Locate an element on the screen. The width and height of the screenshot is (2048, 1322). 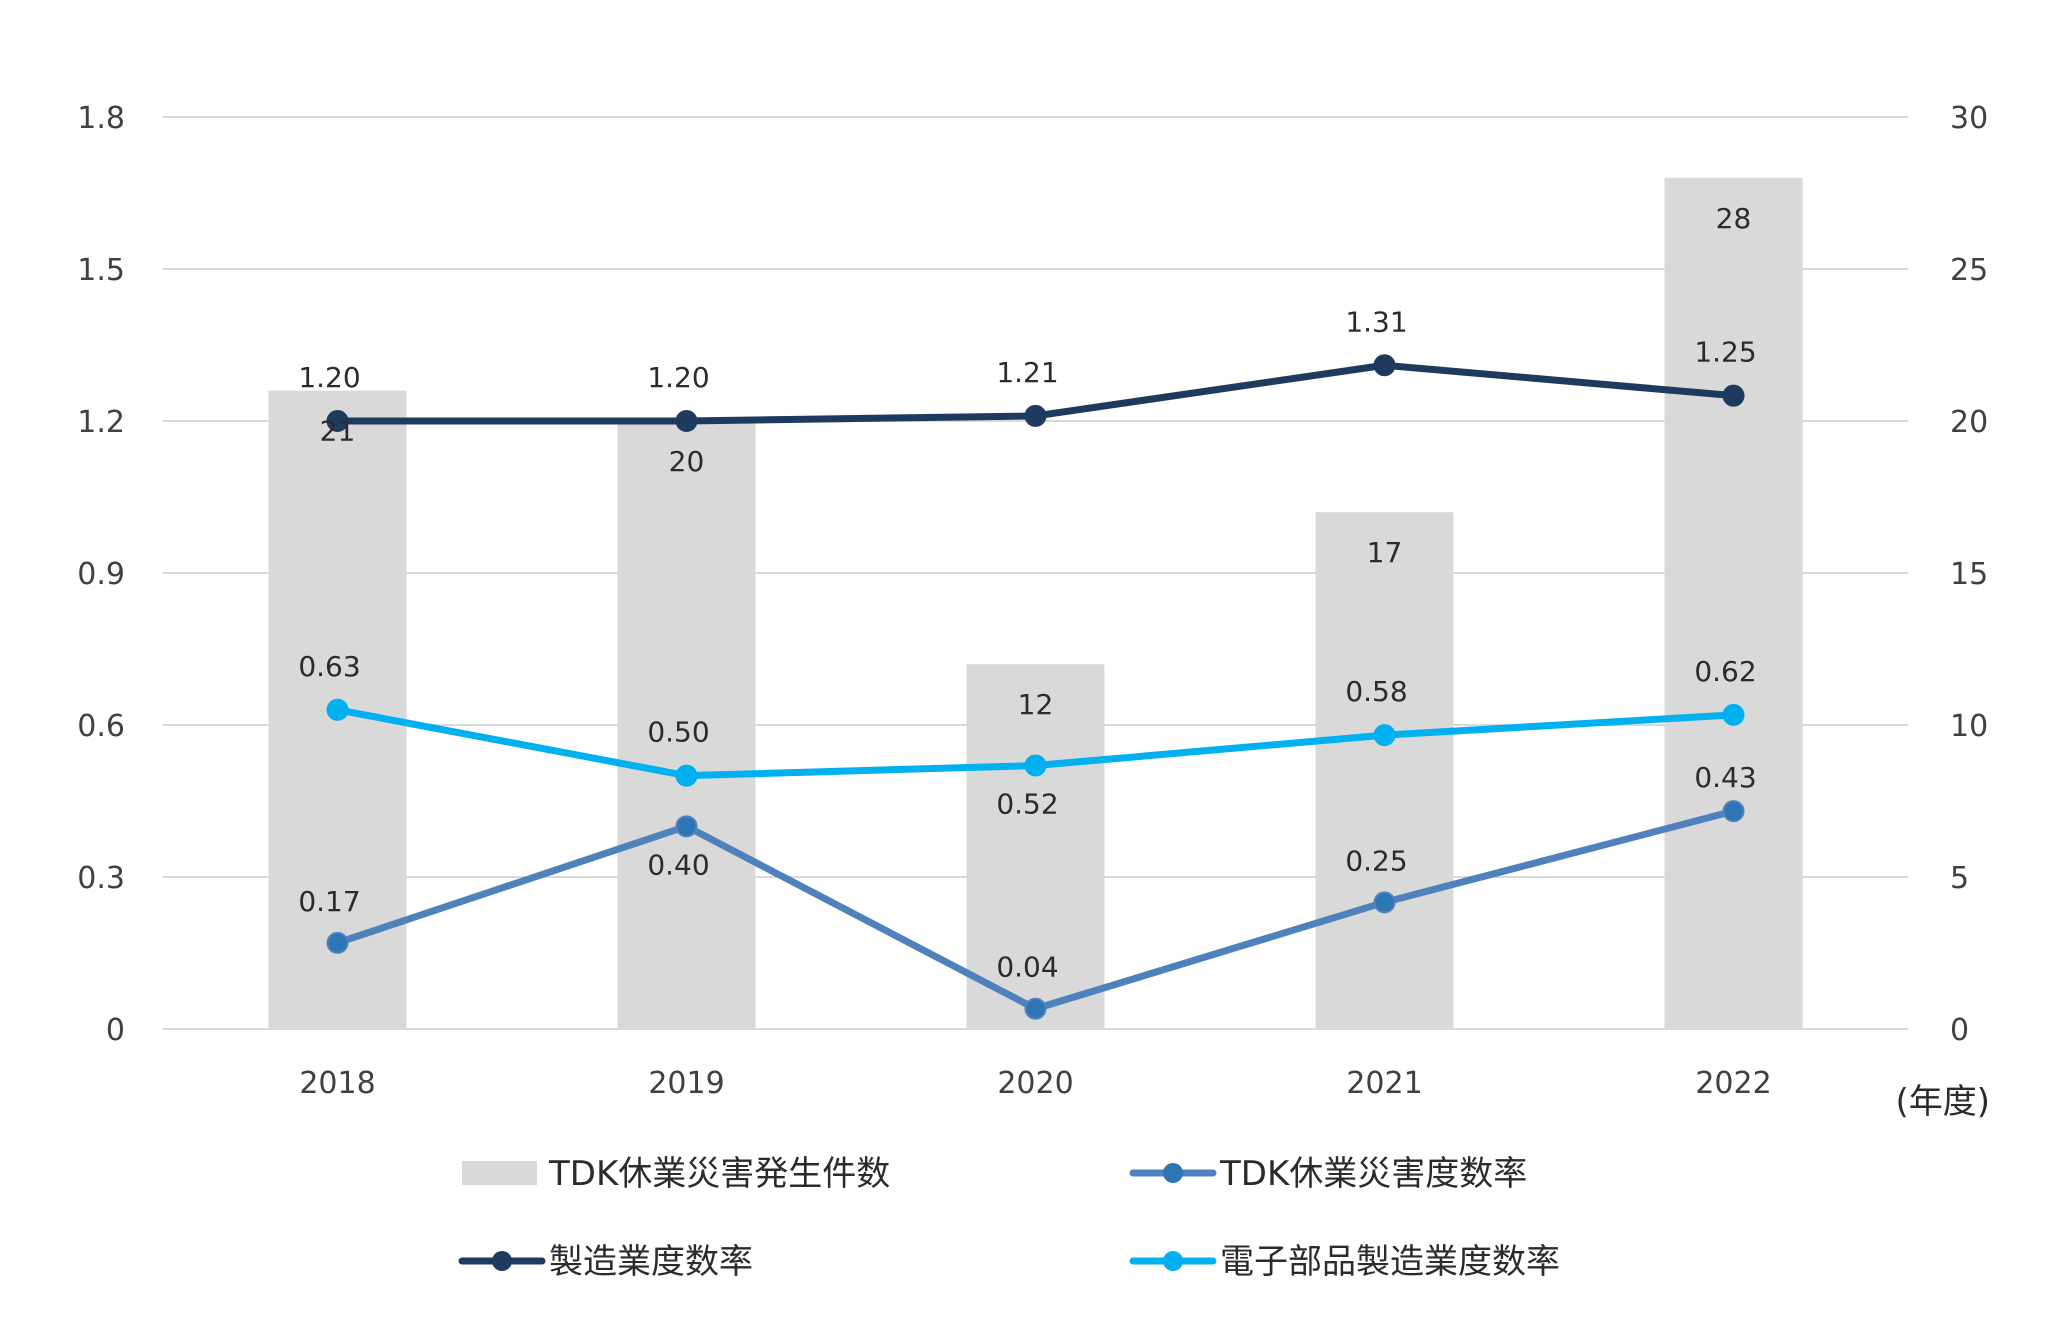
line-value-label: 0.40 is located at coordinates (678, 864).